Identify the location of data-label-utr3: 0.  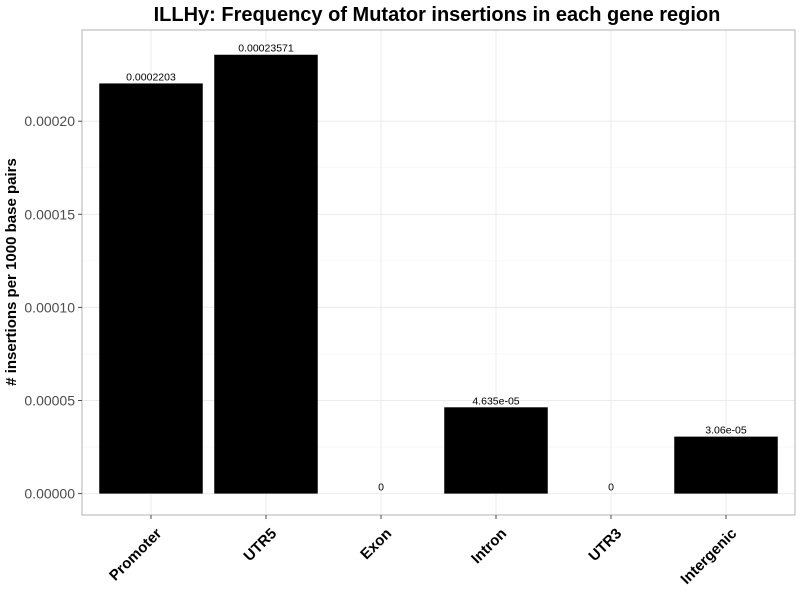
(611, 488).